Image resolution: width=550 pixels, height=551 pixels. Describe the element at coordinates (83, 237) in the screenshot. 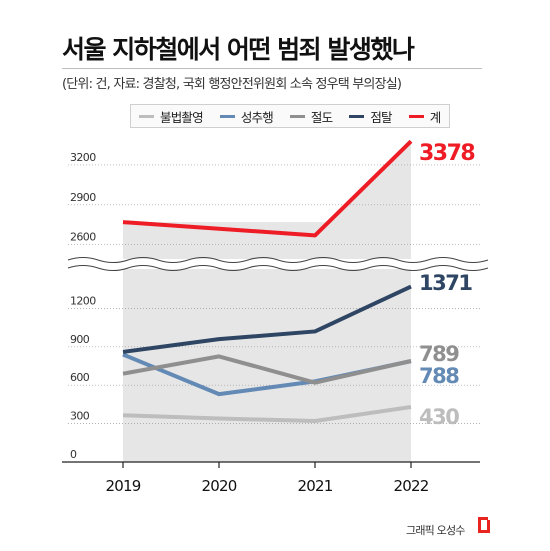

I see `y-tick-label: 2600` at that location.